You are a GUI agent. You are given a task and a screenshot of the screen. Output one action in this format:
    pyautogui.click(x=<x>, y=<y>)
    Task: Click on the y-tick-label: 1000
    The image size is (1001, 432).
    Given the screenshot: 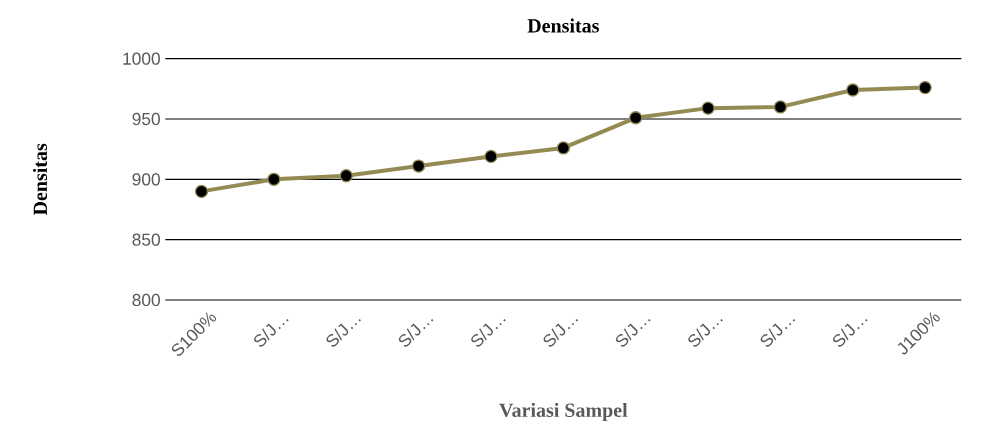 What is the action you would take?
    pyautogui.click(x=141, y=58)
    